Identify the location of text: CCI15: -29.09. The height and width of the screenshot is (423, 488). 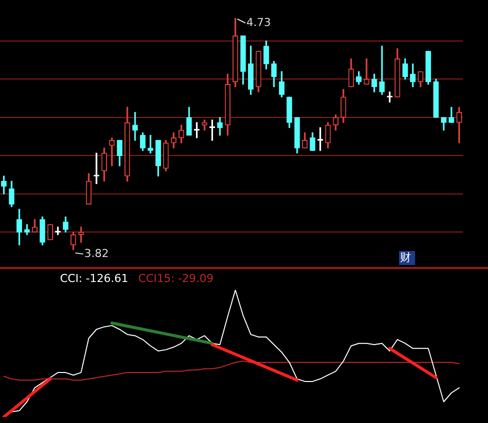
(176, 278).